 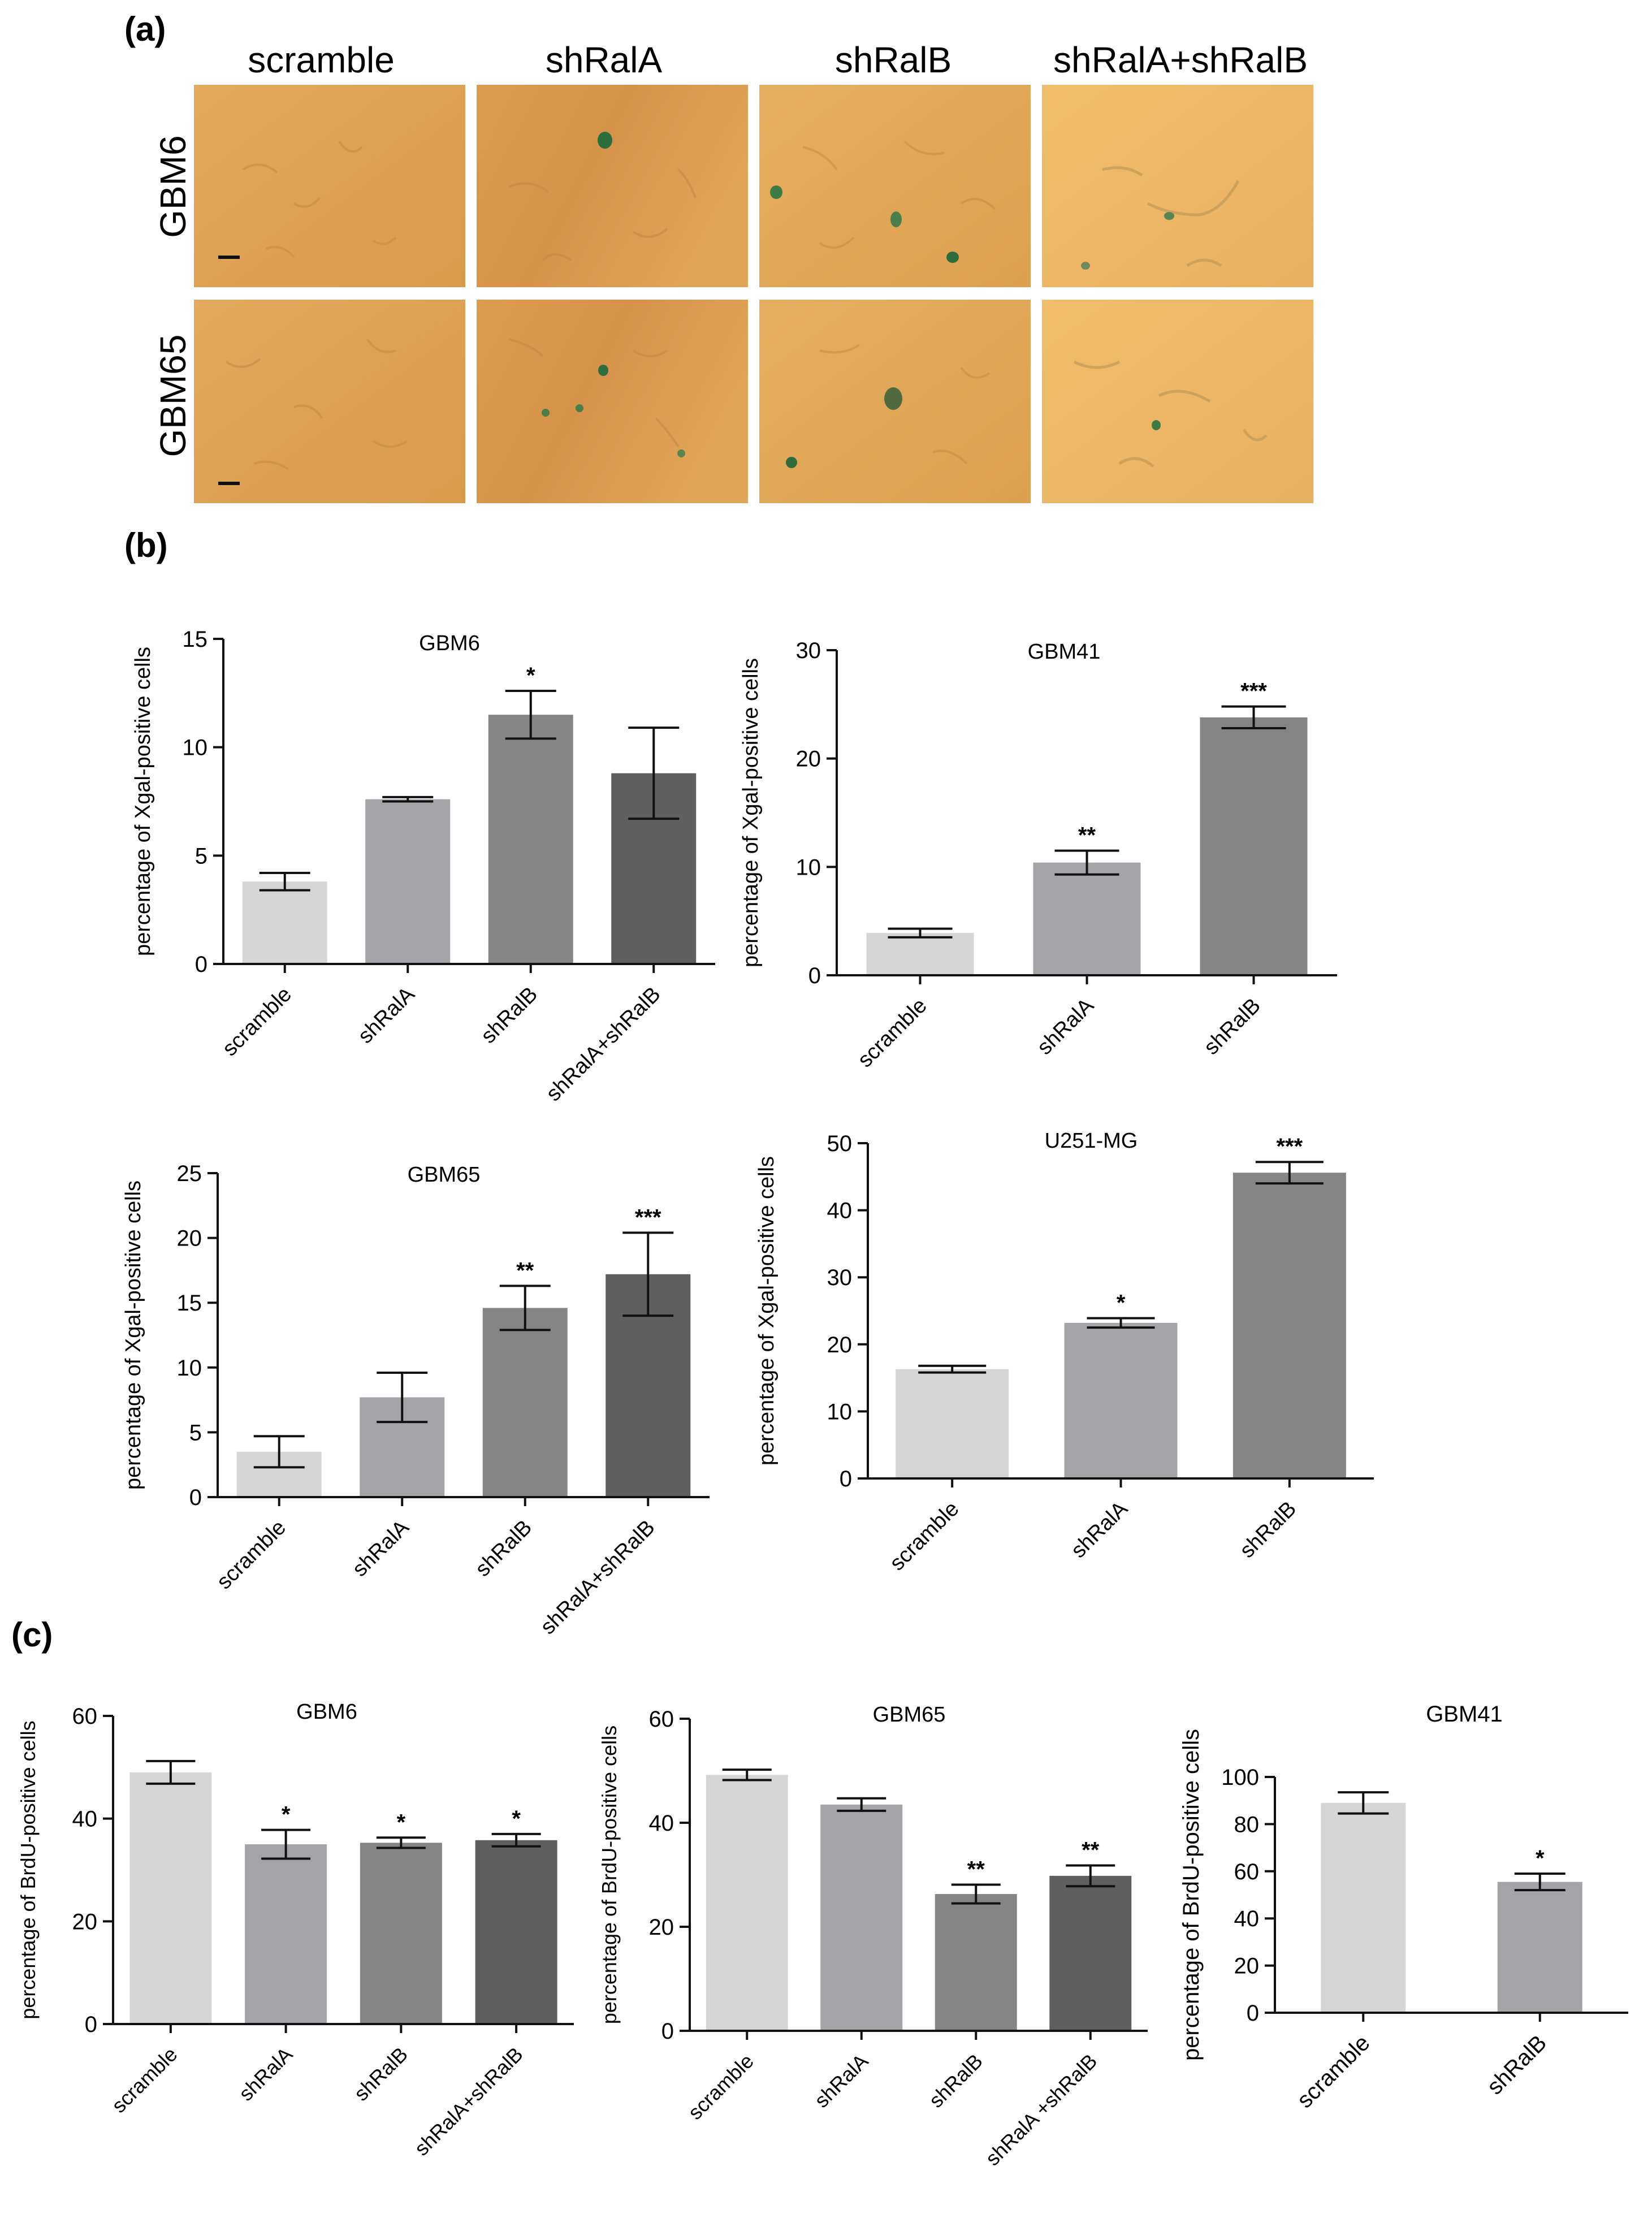 What do you see at coordinates (146, 545) in the screenshot?
I see `panel-label-b: (b)` at bounding box center [146, 545].